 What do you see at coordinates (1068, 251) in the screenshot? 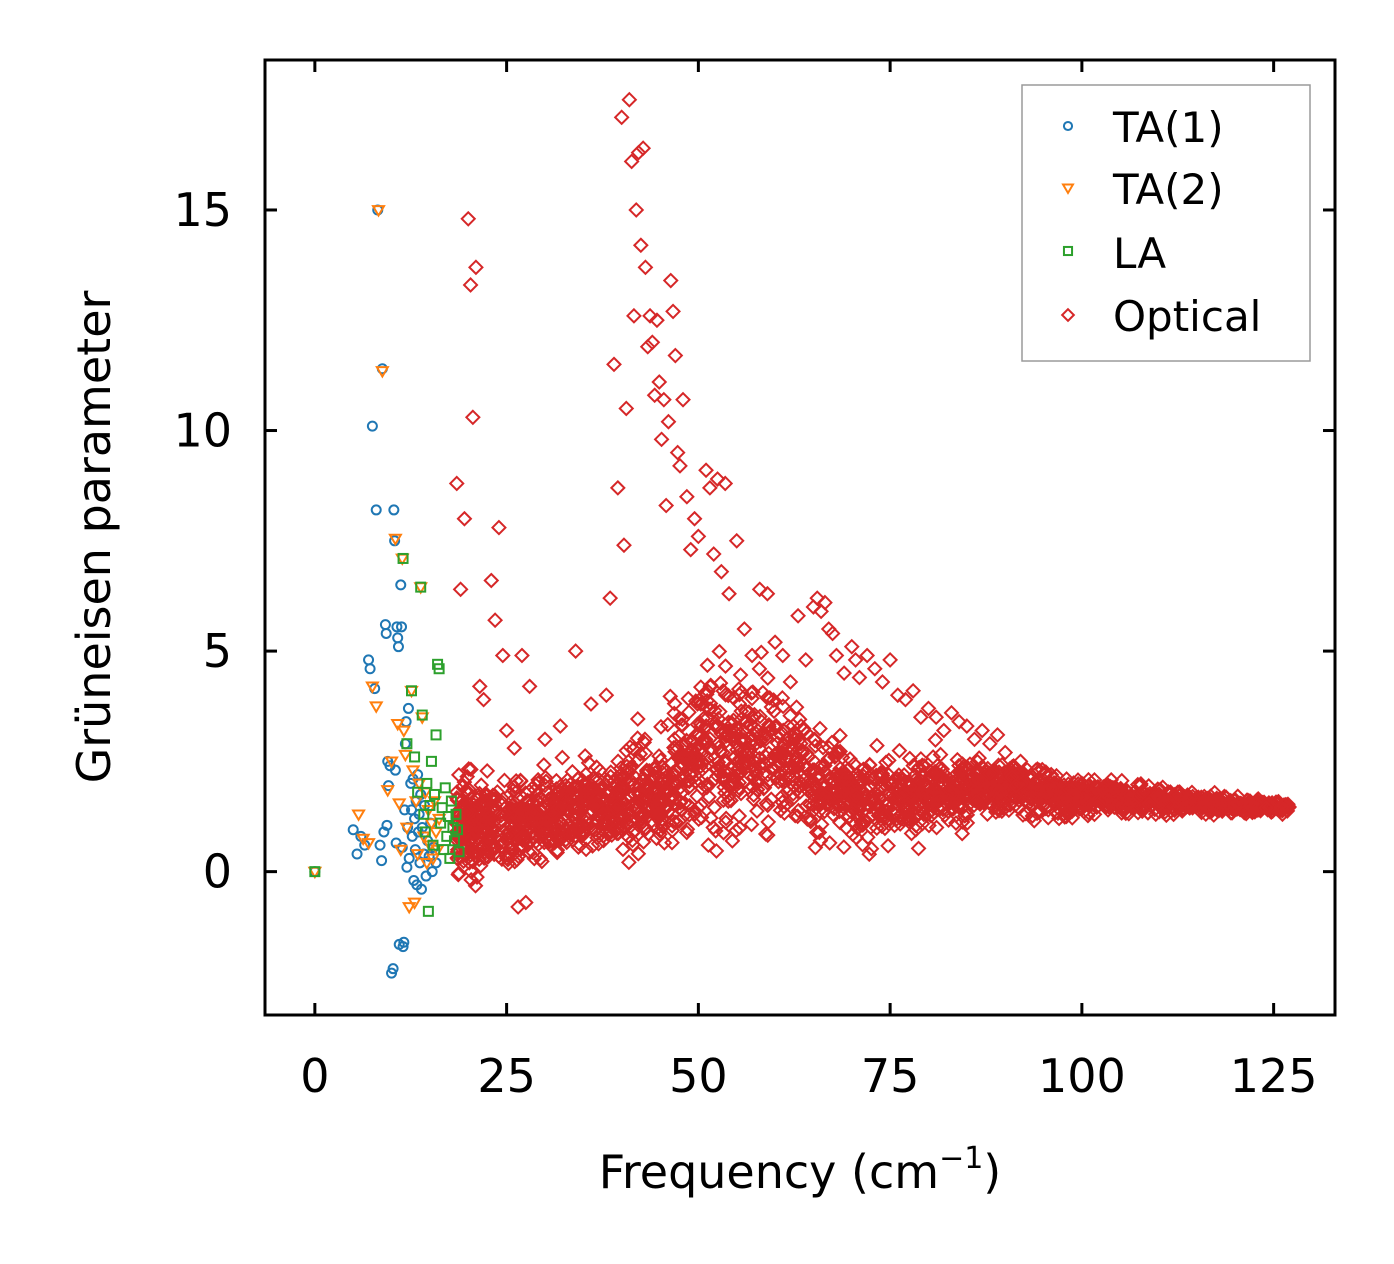
I see `legend-marker-la` at bounding box center [1068, 251].